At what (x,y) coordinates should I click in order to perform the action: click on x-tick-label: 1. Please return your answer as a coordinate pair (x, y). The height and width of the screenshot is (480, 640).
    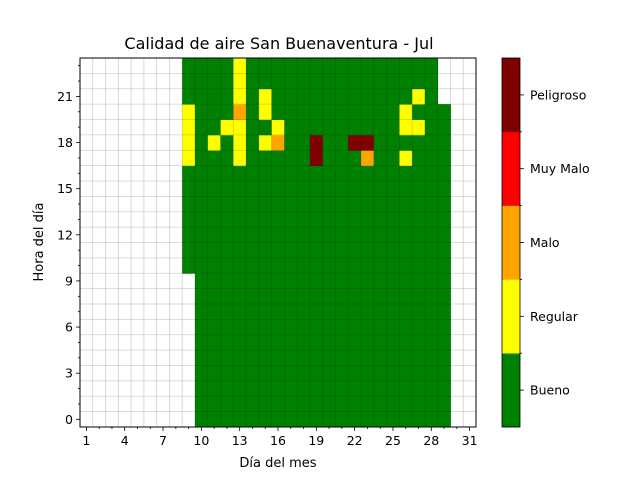
    Looking at the image, I should click on (86, 440).